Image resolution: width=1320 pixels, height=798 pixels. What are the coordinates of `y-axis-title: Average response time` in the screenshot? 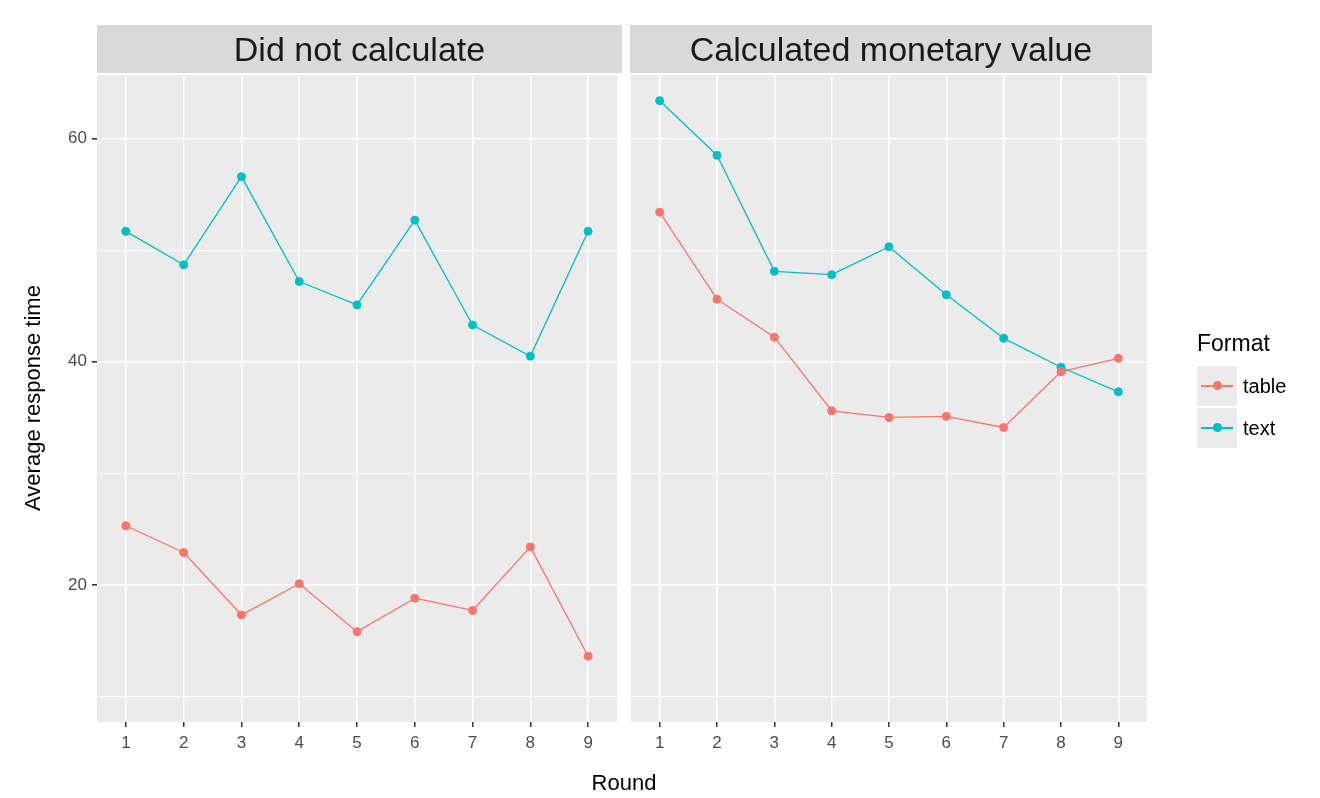 It's located at (33, 398).